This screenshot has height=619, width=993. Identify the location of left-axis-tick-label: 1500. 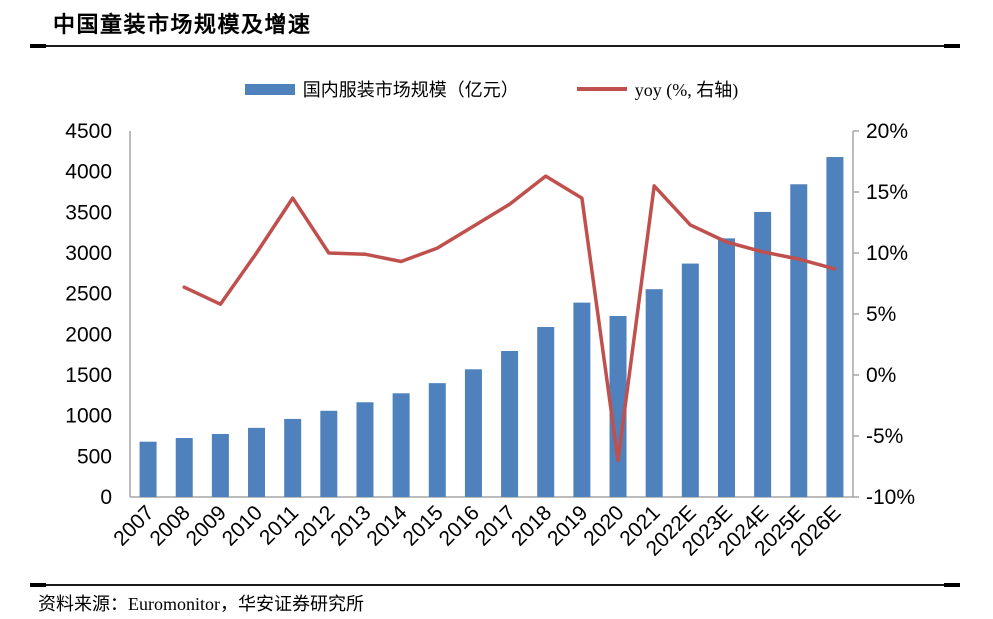
(88, 375).